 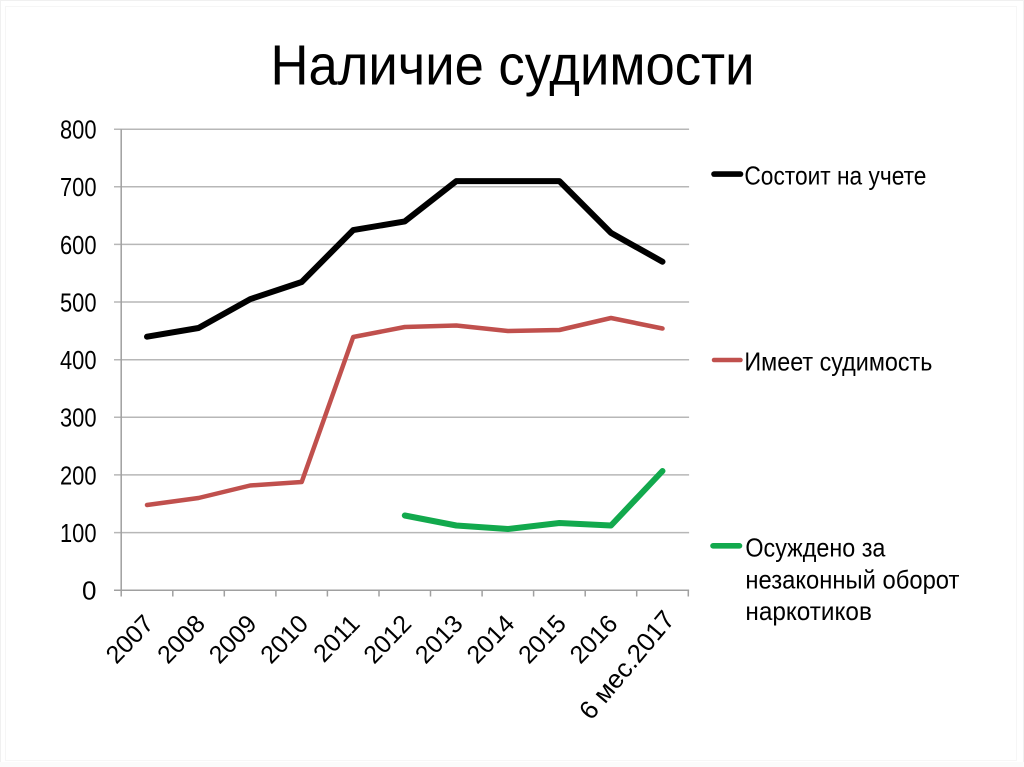 I want to click on svg-text: Имеет судимость, so click(x=838, y=362).